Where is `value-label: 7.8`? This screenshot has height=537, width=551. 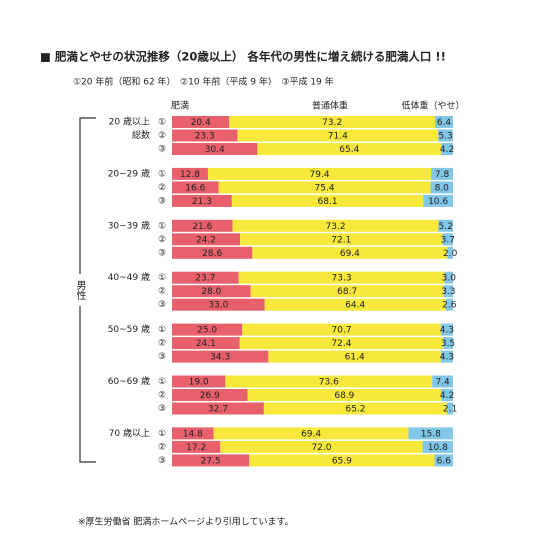
value-label: 7.8 is located at coordinates (442, 175).